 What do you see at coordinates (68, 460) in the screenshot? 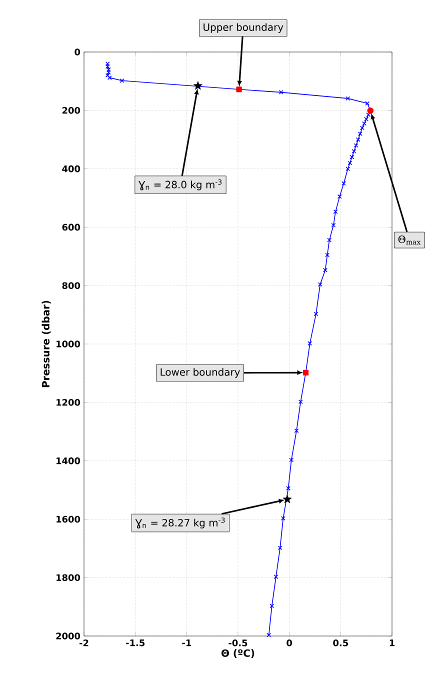
I see `y-tick-label: 1400` at bounding box center [68, 460].